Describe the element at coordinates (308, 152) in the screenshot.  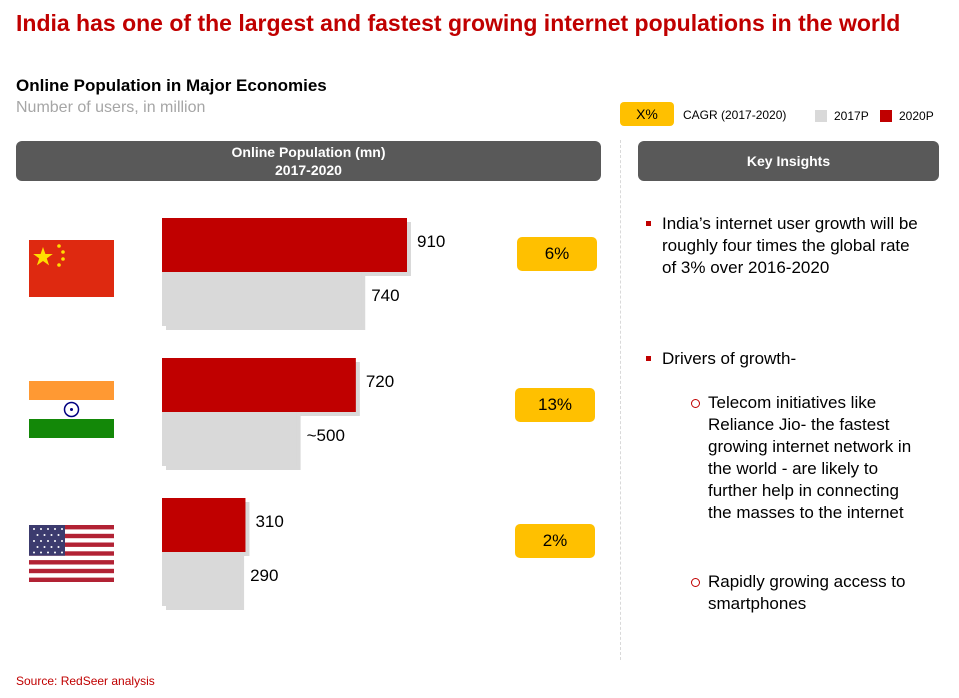
I see `chart-header-title: Online Population (mn)` at that location.